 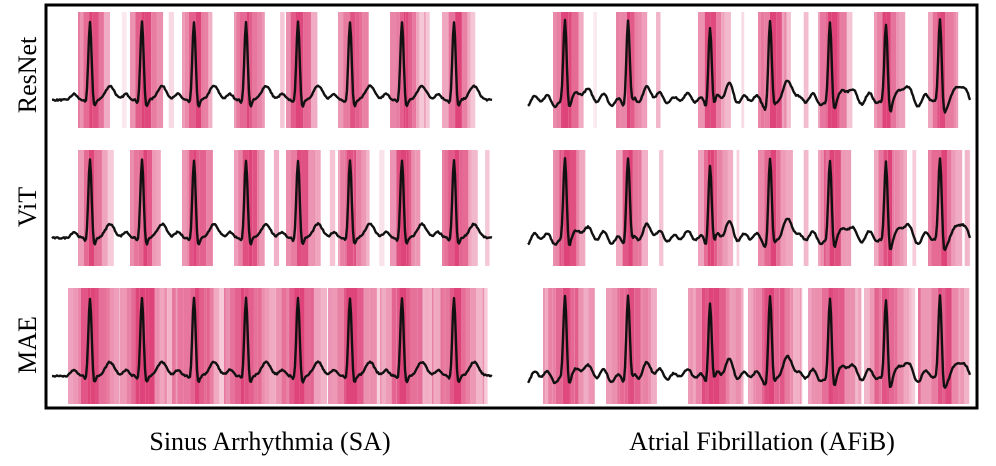 What do you see at coordinates (27, 207) in the screenshot?
I see `row-label: ViT` at bounding box center [27, 207].